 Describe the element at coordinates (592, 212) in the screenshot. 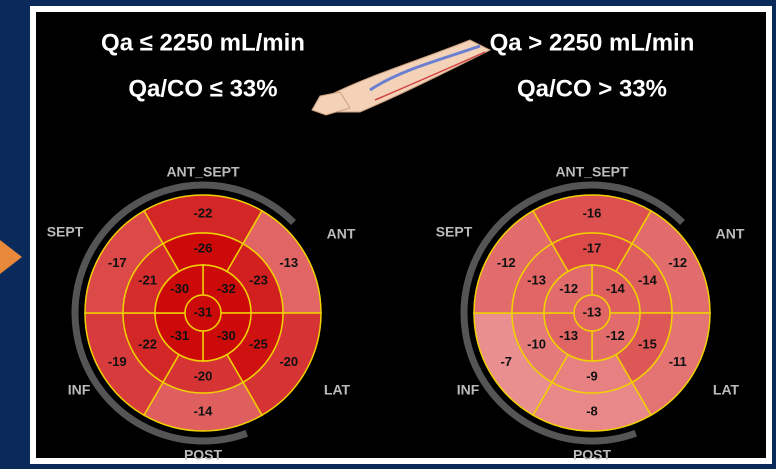

I see `segment-value: -16` at that location.